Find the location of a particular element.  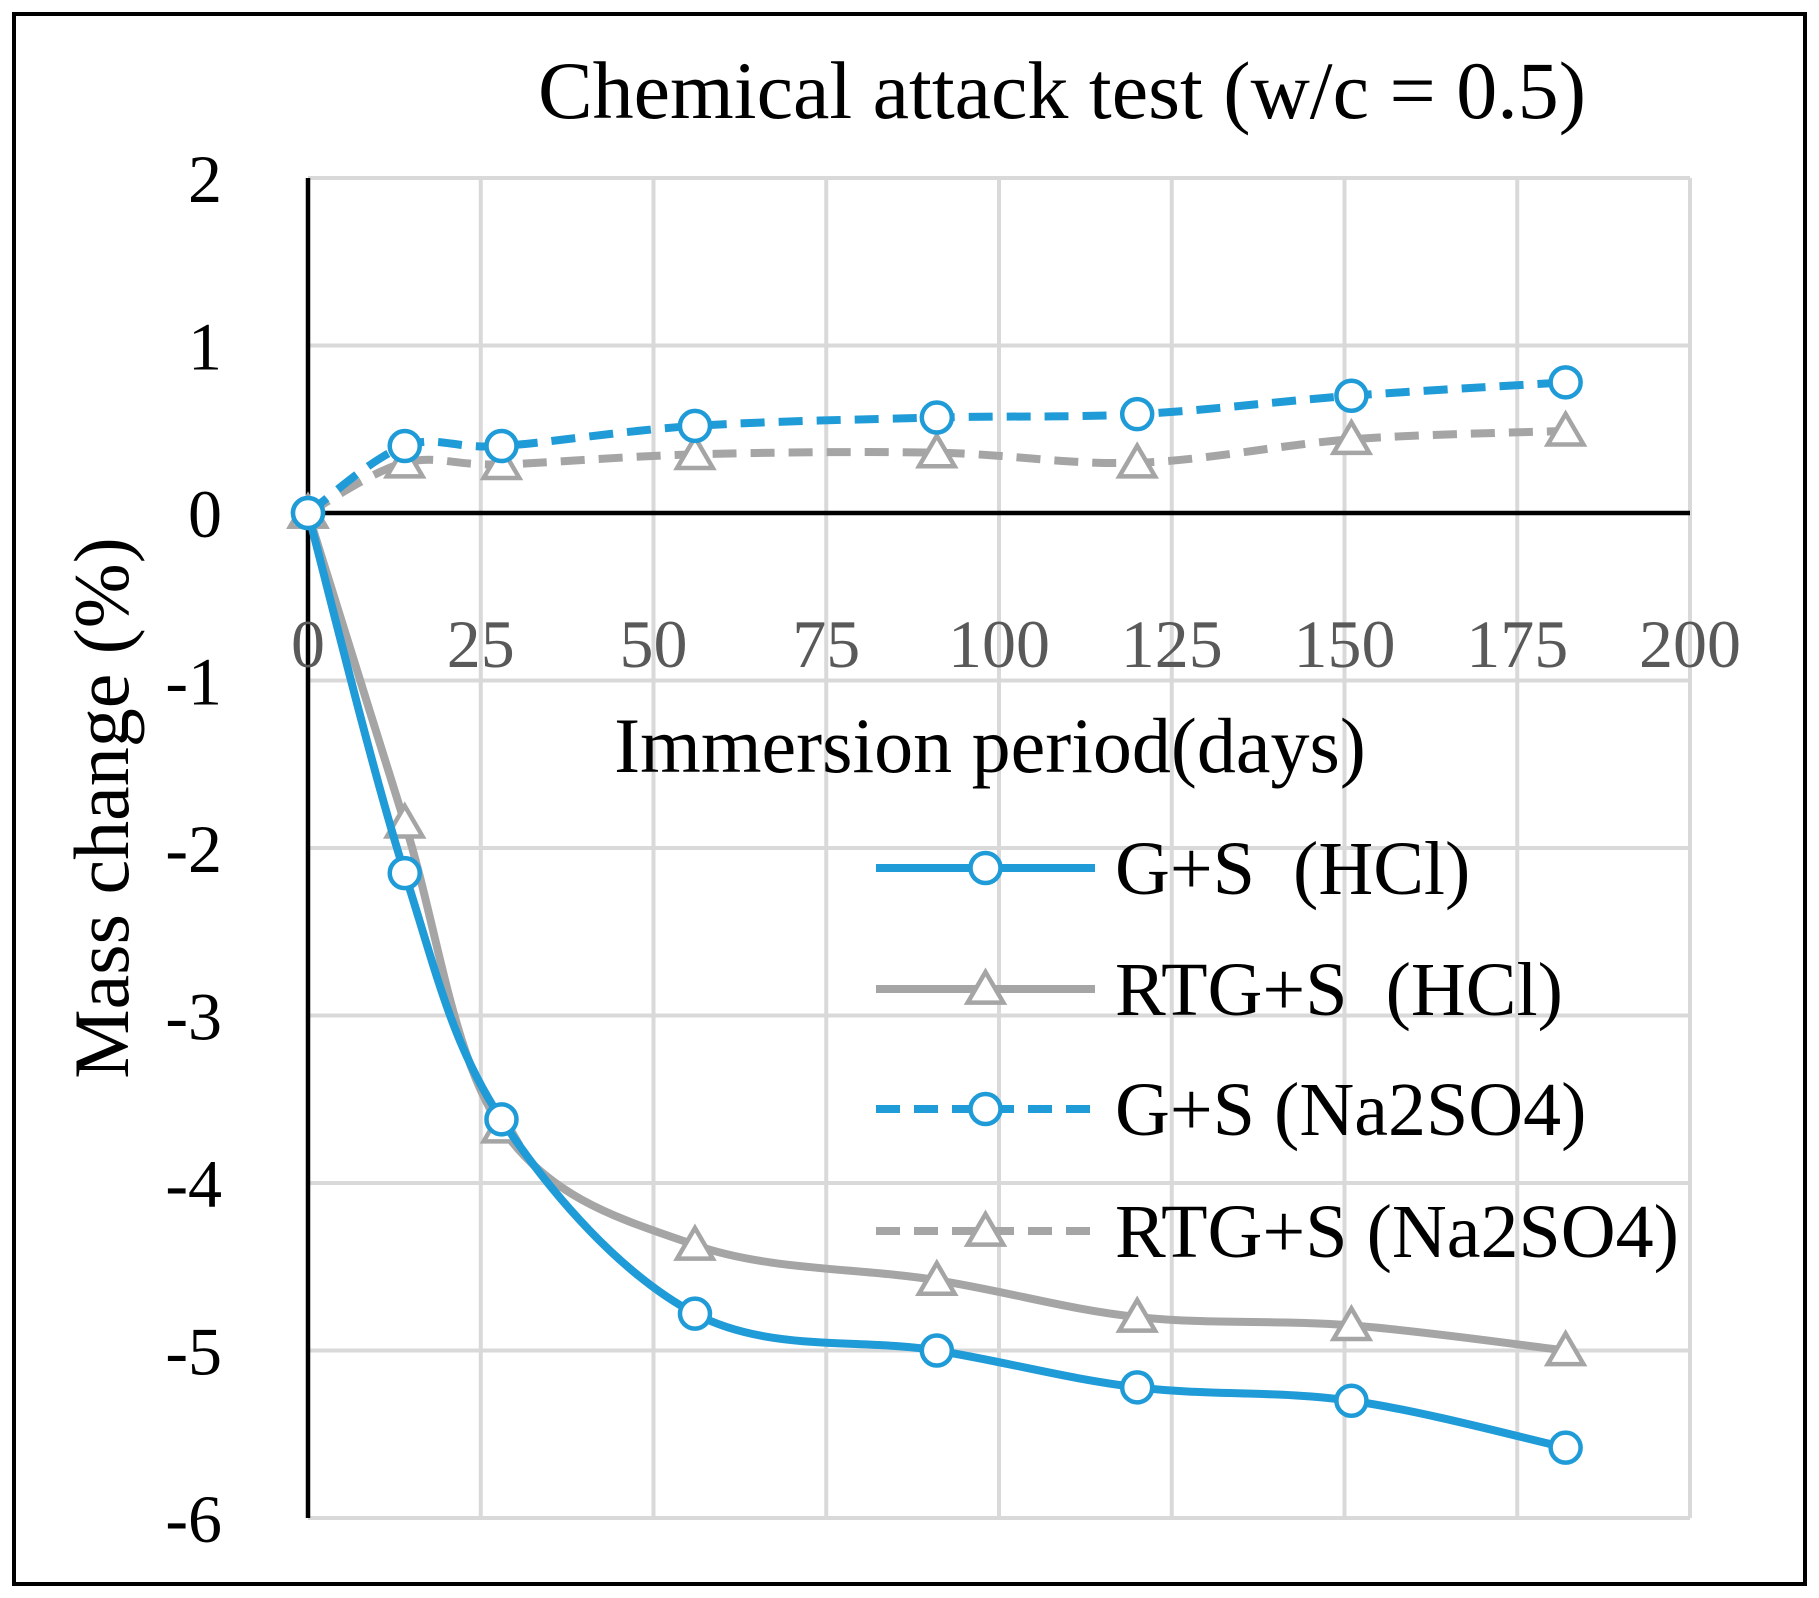

legend-item: RTG+S (Na2SO4) is located at coordinates (1277, 1232).